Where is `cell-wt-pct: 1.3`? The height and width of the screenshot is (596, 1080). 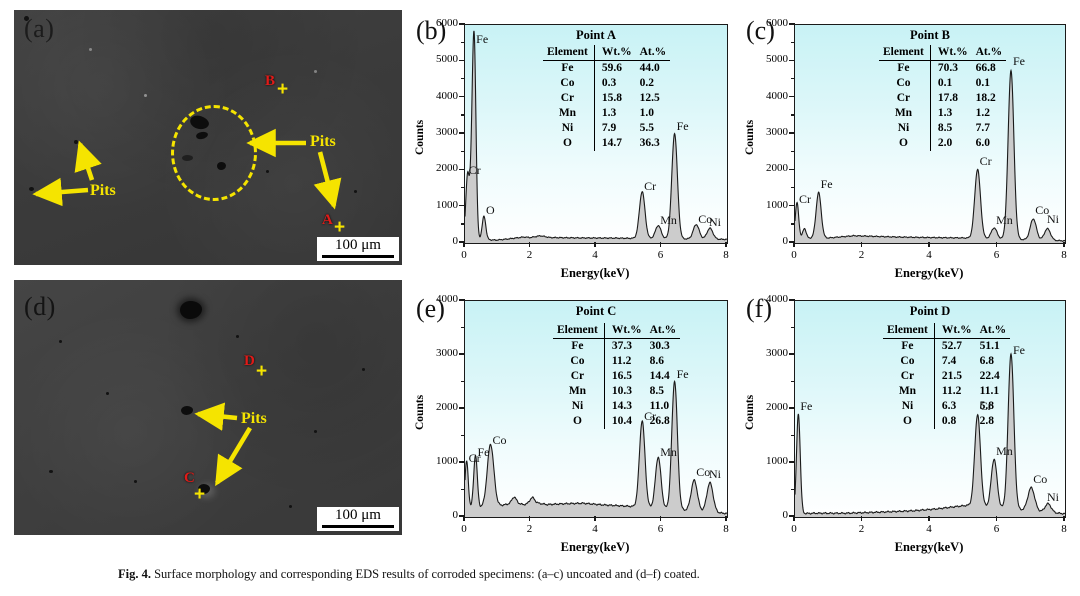
cell-wt-pct: 1.3 is located at coordinates (945, 112).